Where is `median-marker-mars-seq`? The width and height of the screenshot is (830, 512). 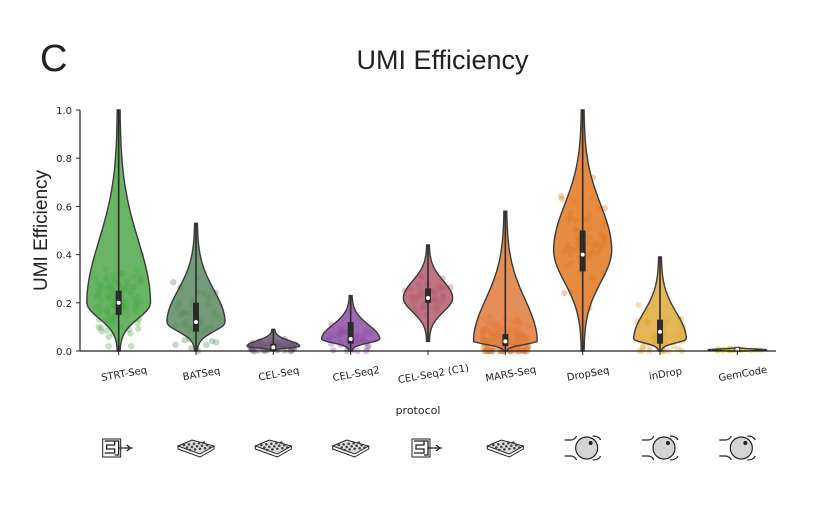
median-marker-mars-seq is located at coordinates (505, 341).